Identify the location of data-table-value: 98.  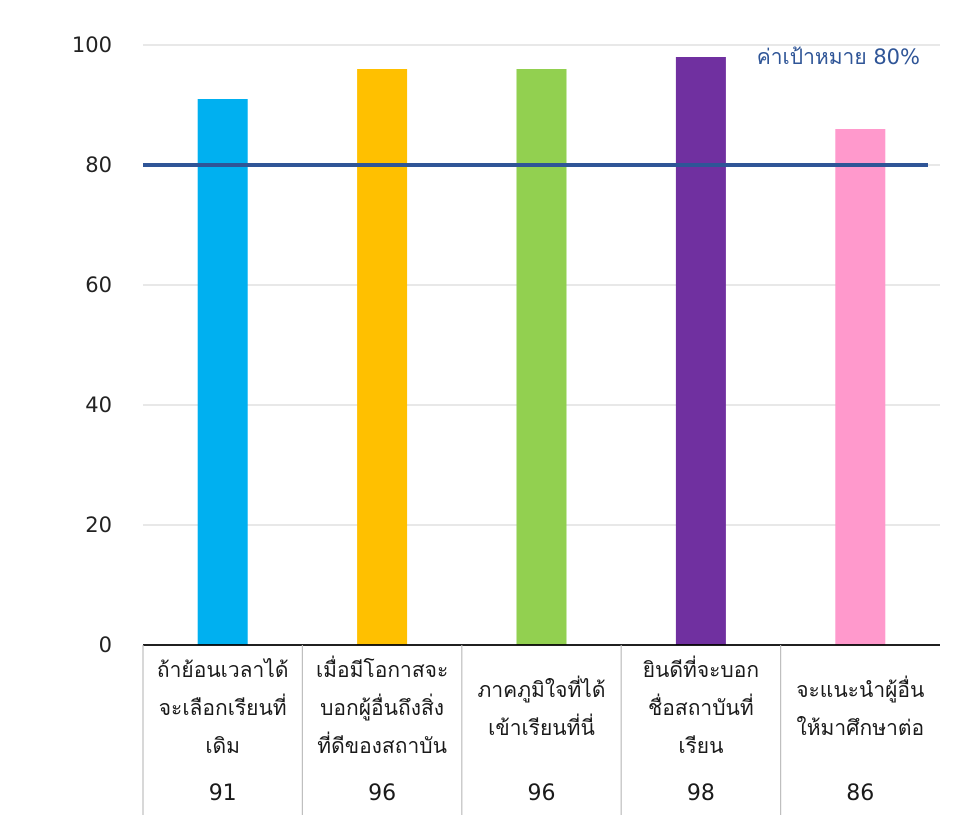
(701, 793).